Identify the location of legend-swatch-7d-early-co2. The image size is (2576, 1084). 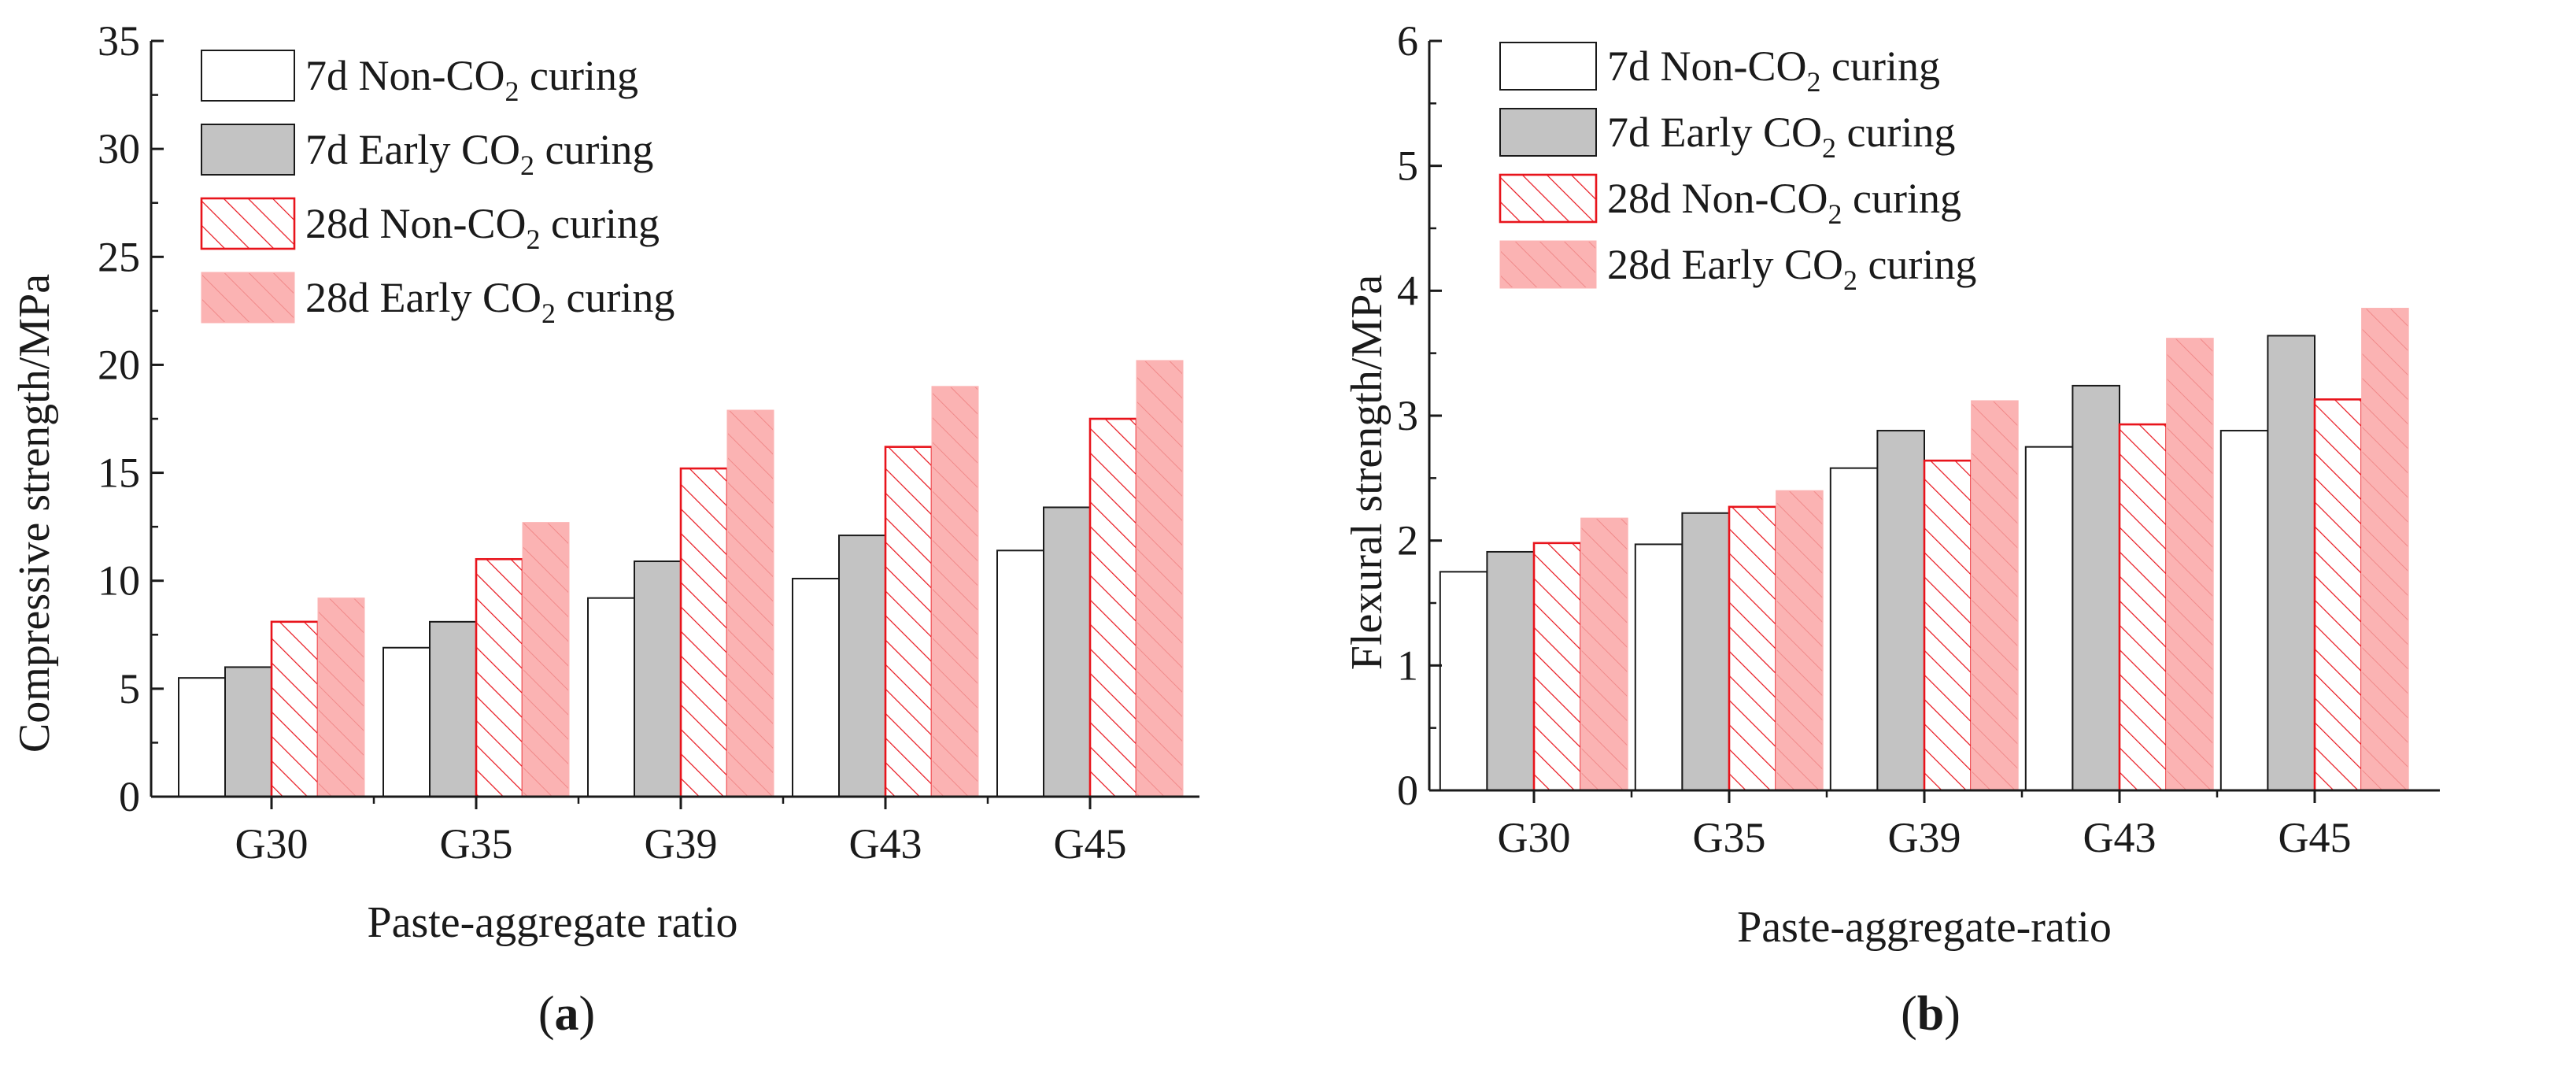
(1548, 133).